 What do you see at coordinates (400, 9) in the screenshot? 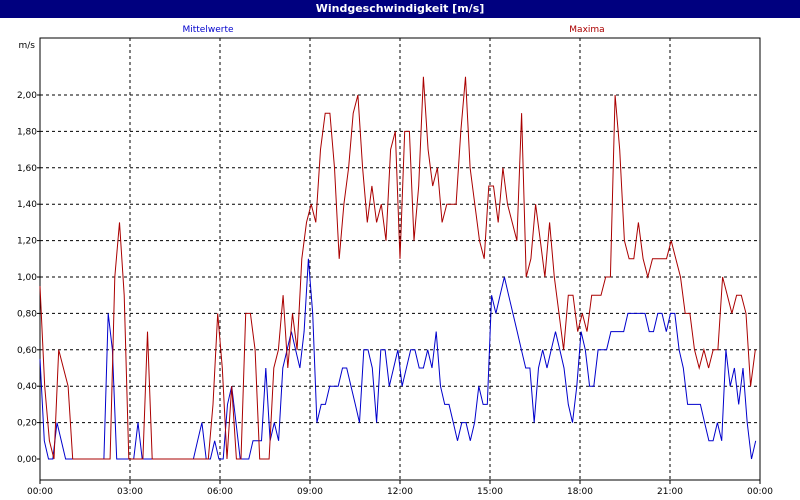
I see `chart-title: Windgeschwindigkeit [m/s]` at bounding box center [400, 9].